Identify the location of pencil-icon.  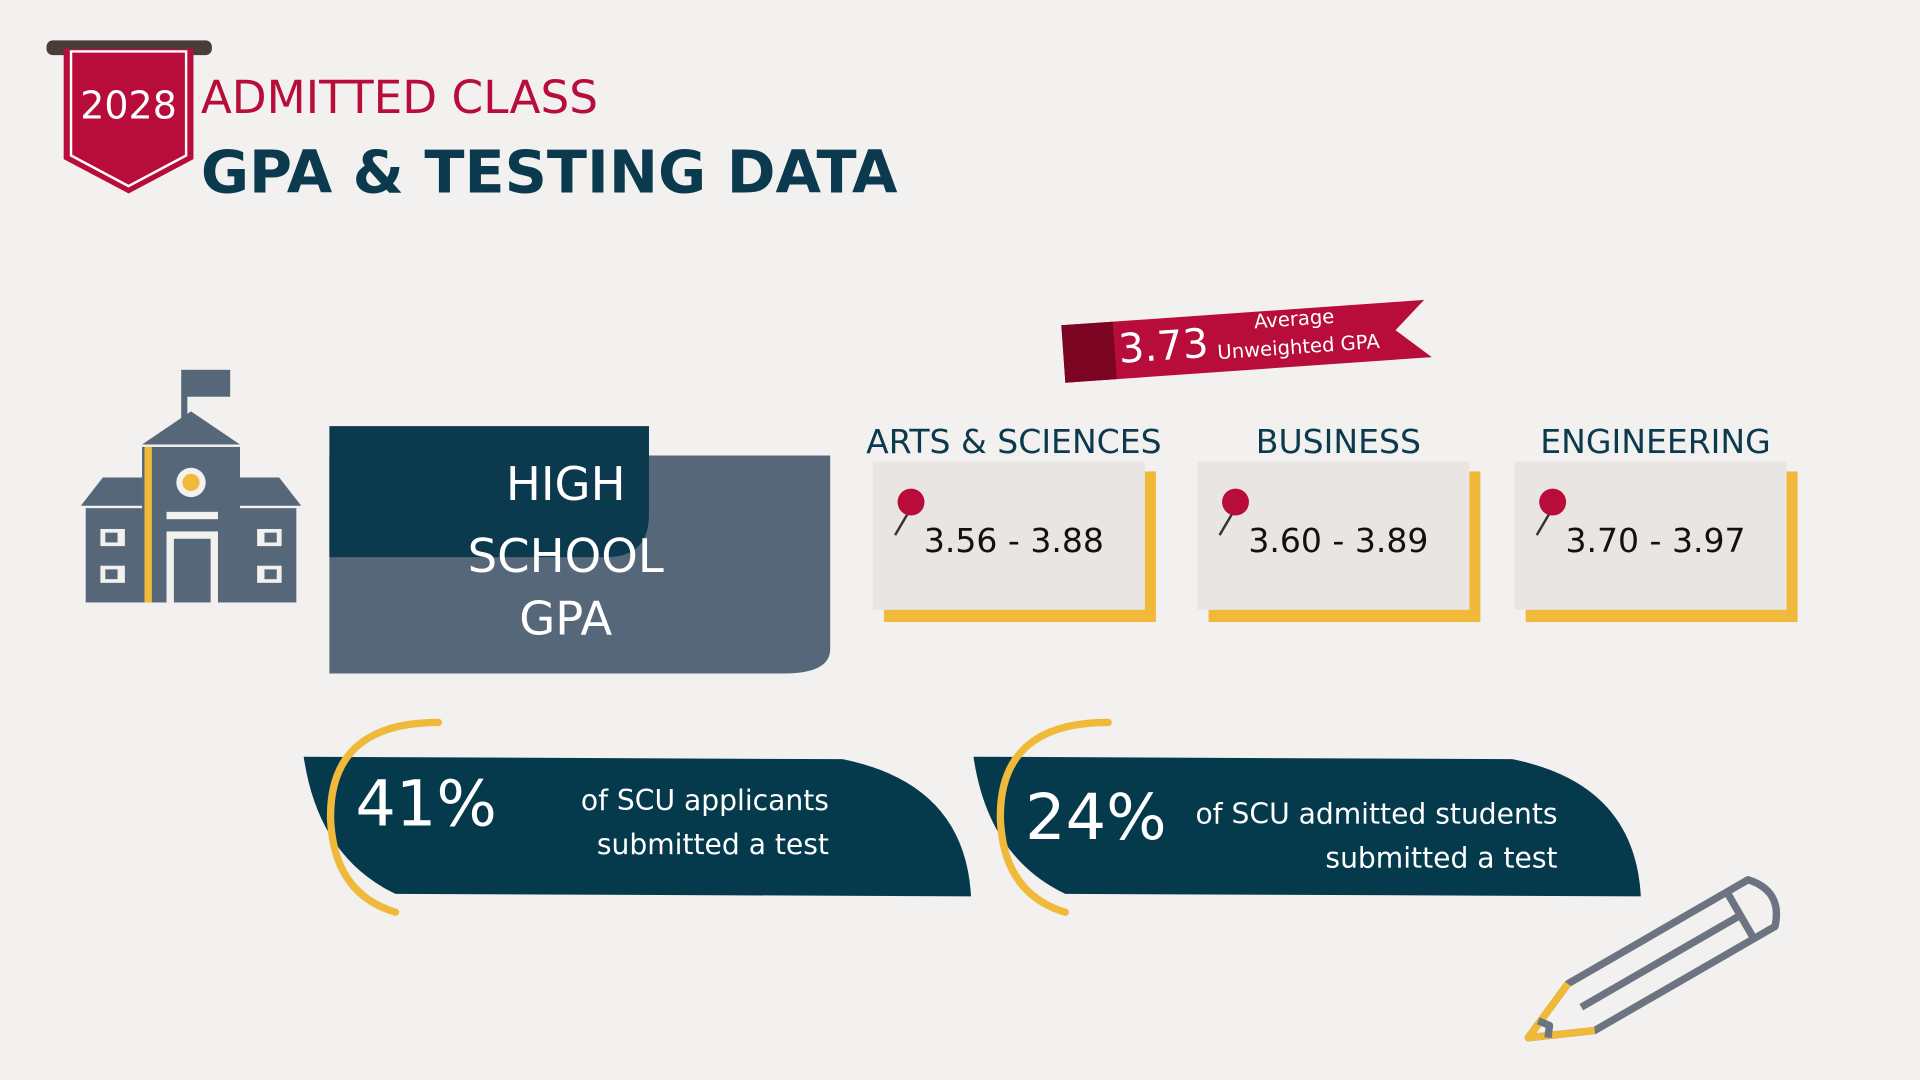
(1652, 959).